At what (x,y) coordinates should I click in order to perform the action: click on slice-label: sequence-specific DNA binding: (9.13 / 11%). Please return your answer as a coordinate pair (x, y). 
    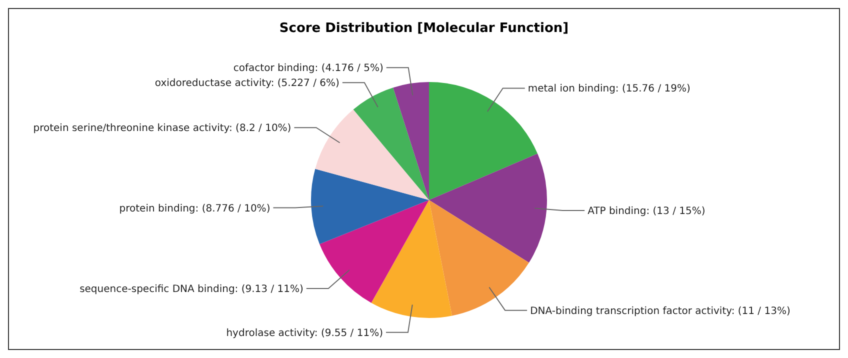
    Looking at the image, I should click on (192, 290).